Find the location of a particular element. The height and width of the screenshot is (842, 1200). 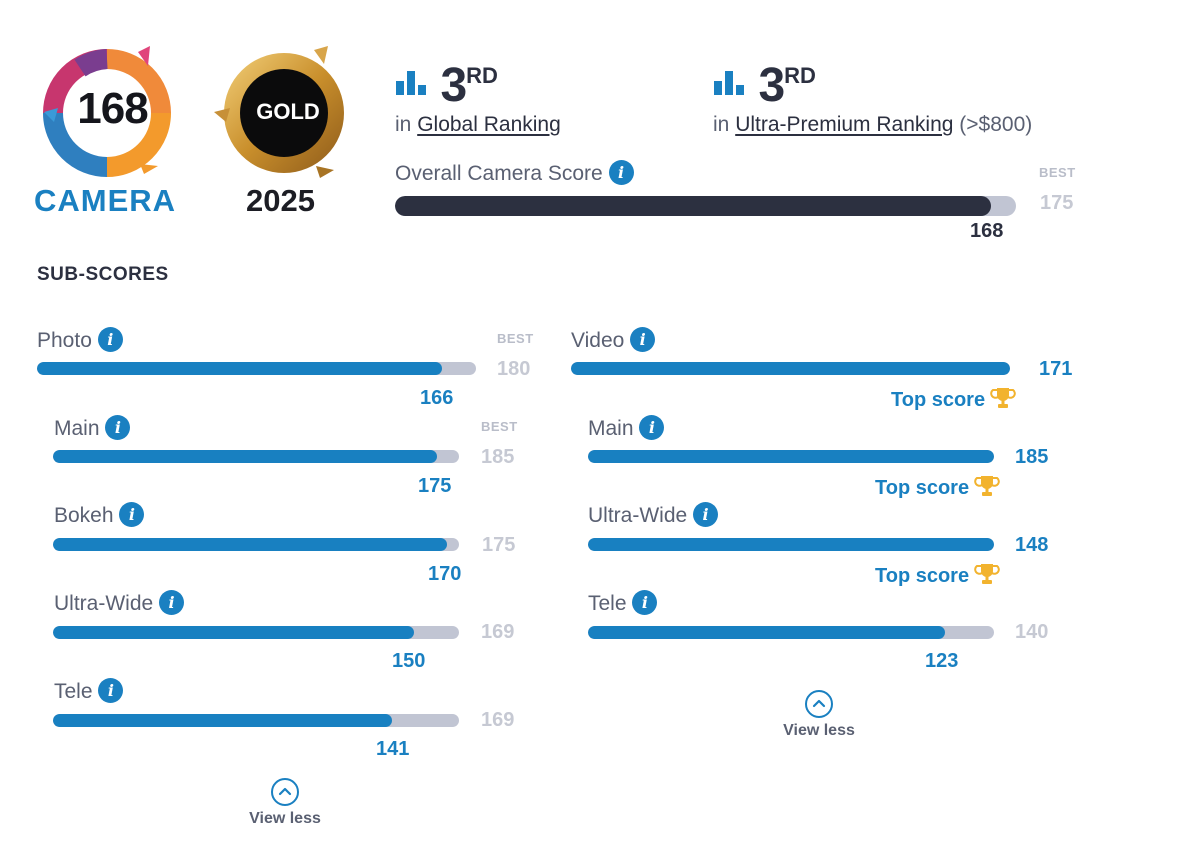

camera-label: CAMERA is located at coordinates (105, 200).